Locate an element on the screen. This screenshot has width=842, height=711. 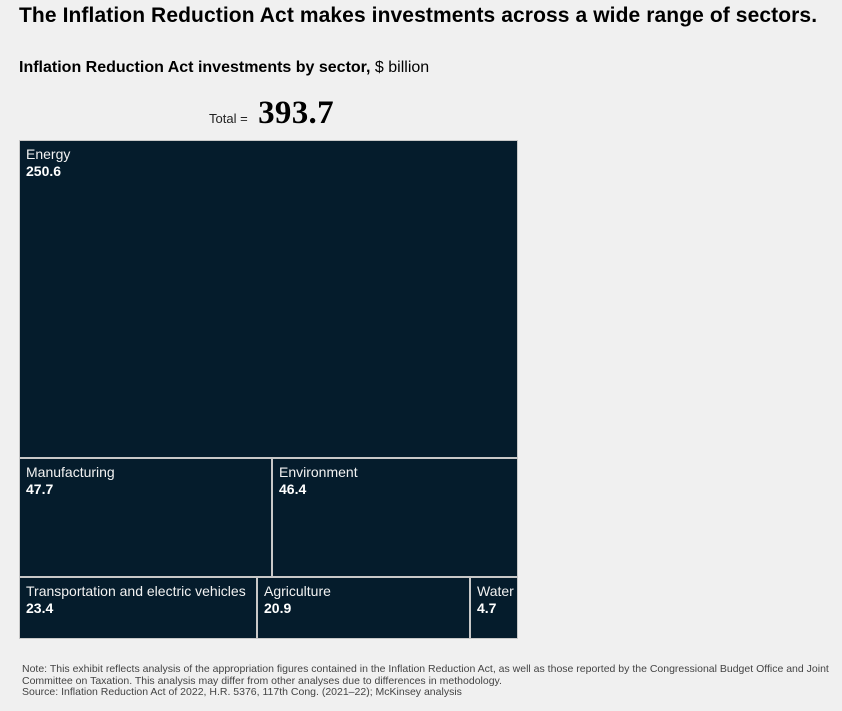
tile-value: 4.7 is located at coordinates (487, 608).